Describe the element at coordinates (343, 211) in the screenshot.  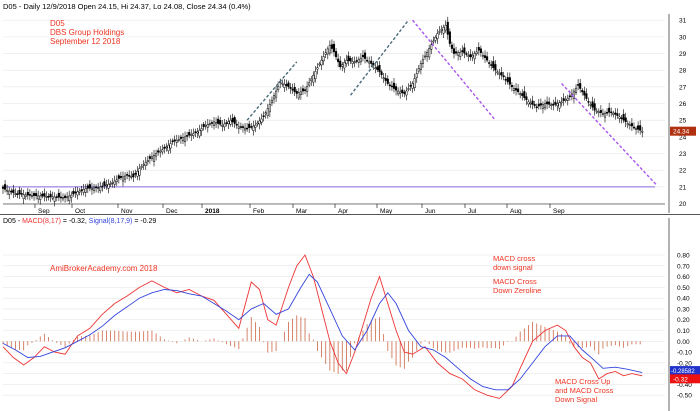
I see `x-tick-label: Apr` at that location.